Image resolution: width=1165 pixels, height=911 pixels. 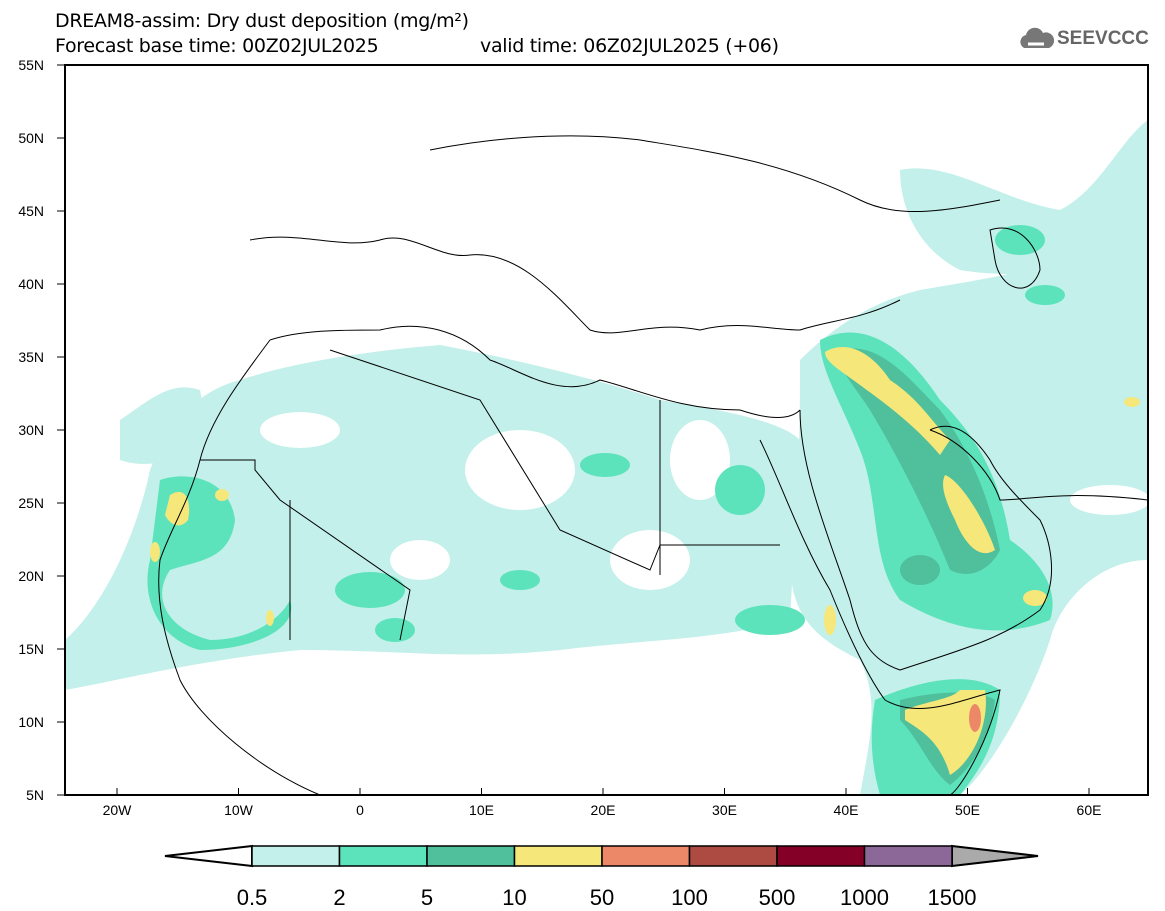 I want to click on colorbar, so click(x=601, y=856).